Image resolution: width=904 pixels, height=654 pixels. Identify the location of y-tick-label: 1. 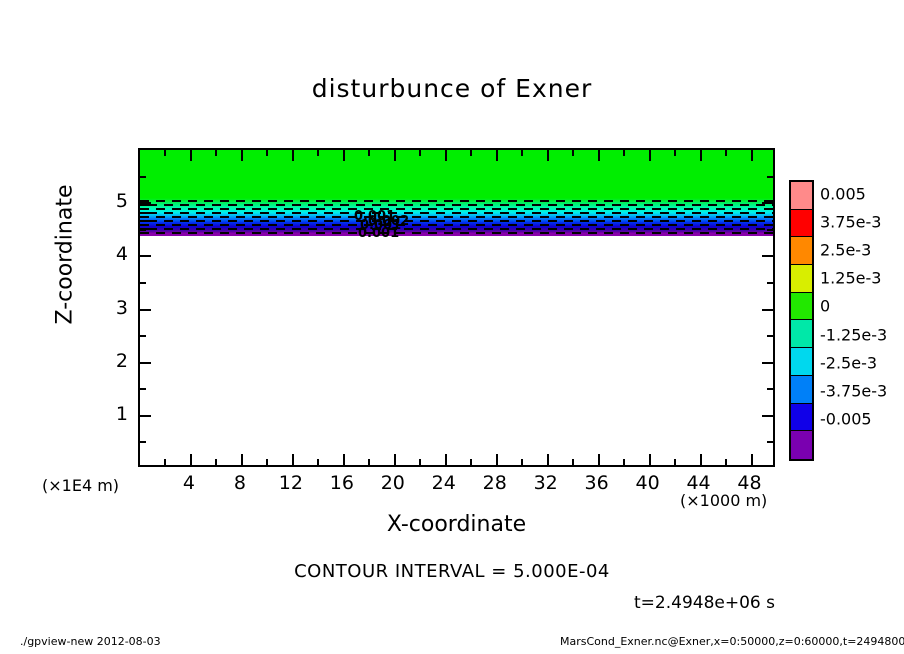
(121, 413).